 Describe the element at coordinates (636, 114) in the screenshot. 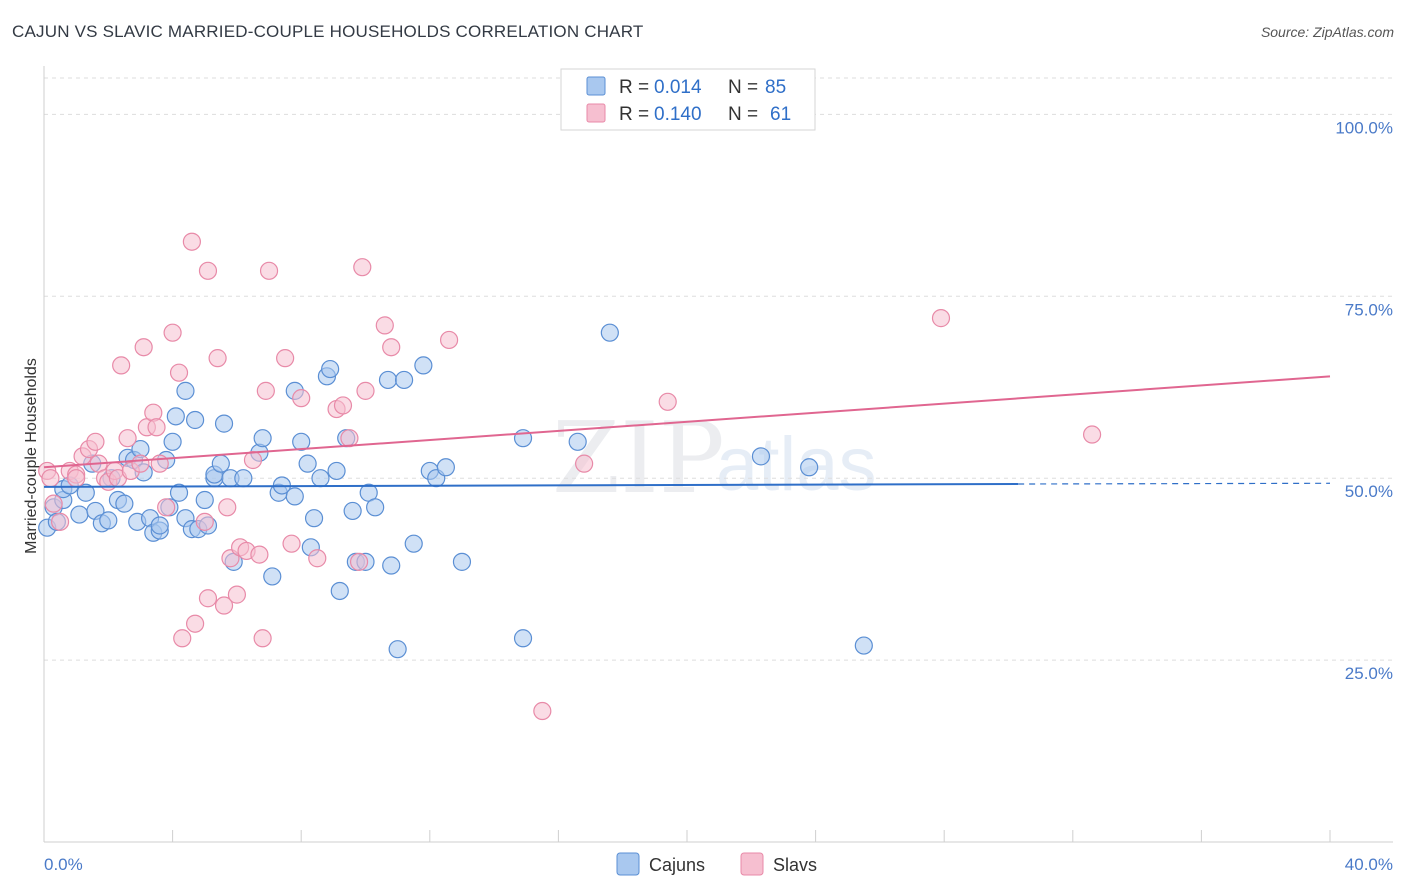

I see `r-label-slavs: R =` at that location.